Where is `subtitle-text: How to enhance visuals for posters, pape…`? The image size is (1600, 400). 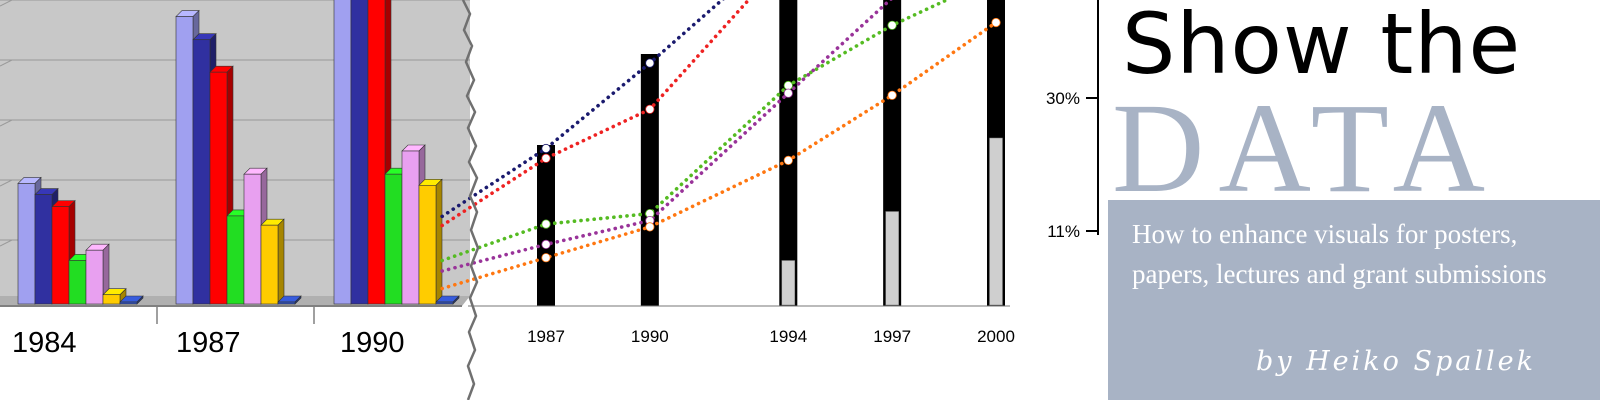 subtitle-text: How to enhance visuals for posters, pape… is located at coordinates (1339, 254).